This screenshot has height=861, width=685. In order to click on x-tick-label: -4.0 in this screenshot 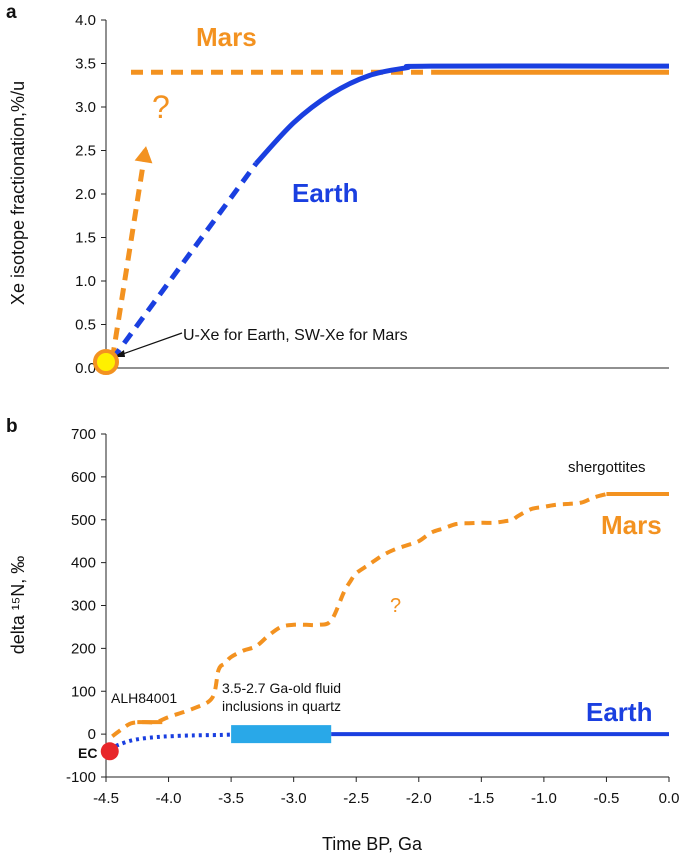, I will do `click(169, 798)`.